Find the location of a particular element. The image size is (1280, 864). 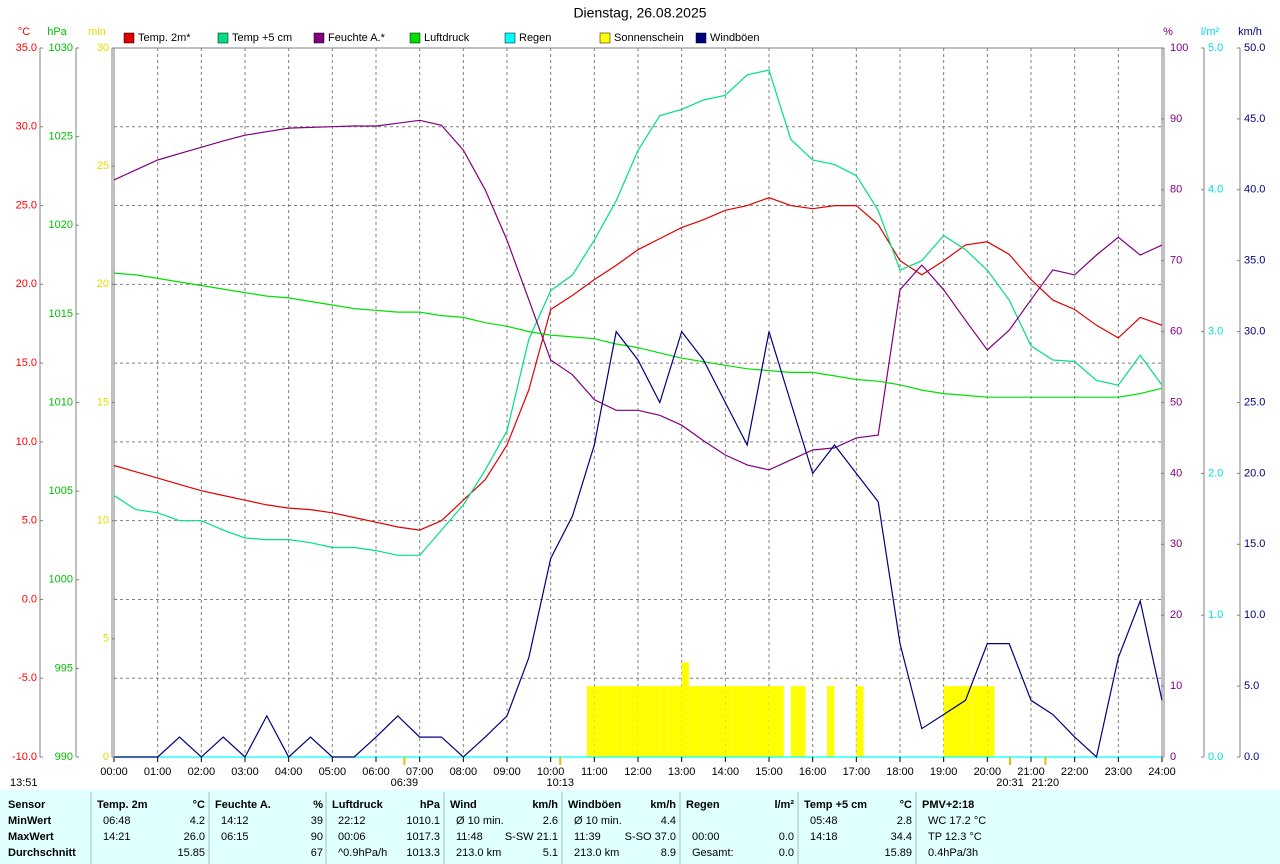

row-label: MinWert is located at coordinates (30, 821).